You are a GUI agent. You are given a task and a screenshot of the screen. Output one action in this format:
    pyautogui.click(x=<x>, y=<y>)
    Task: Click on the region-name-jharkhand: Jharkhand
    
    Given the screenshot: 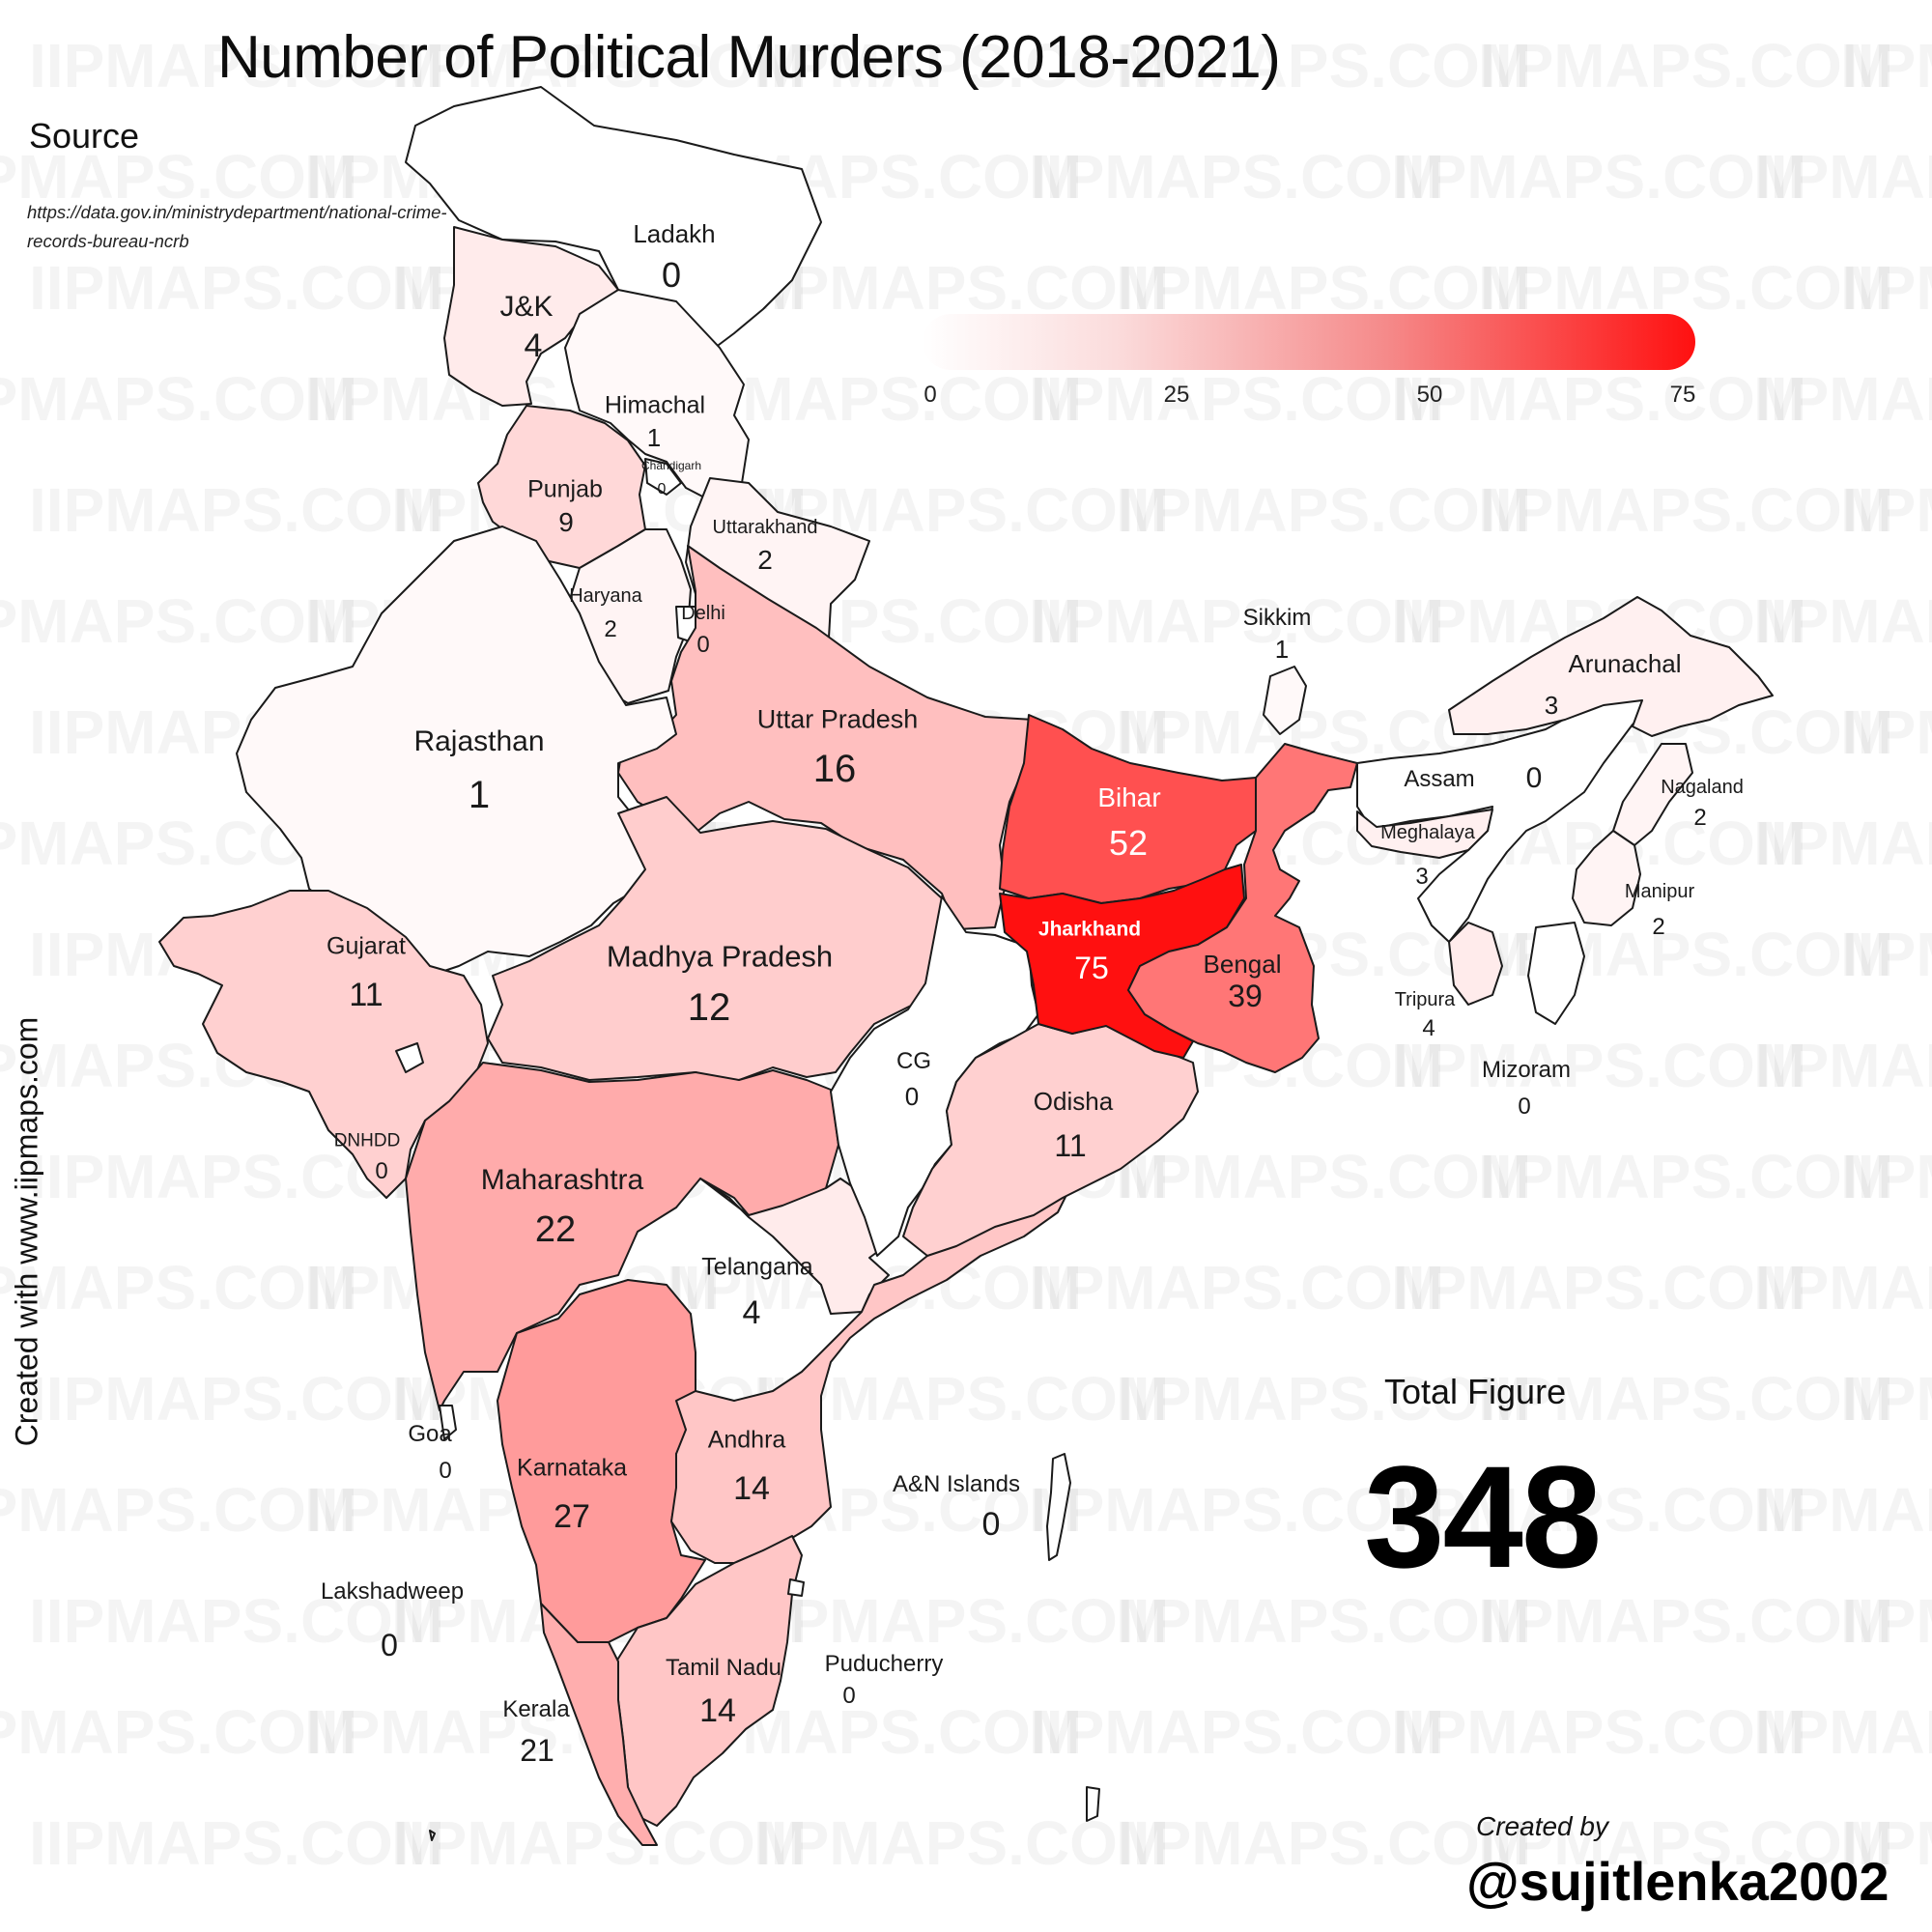 What is the action you would take?
    pyautogui.click(x=1089, y=929)
    